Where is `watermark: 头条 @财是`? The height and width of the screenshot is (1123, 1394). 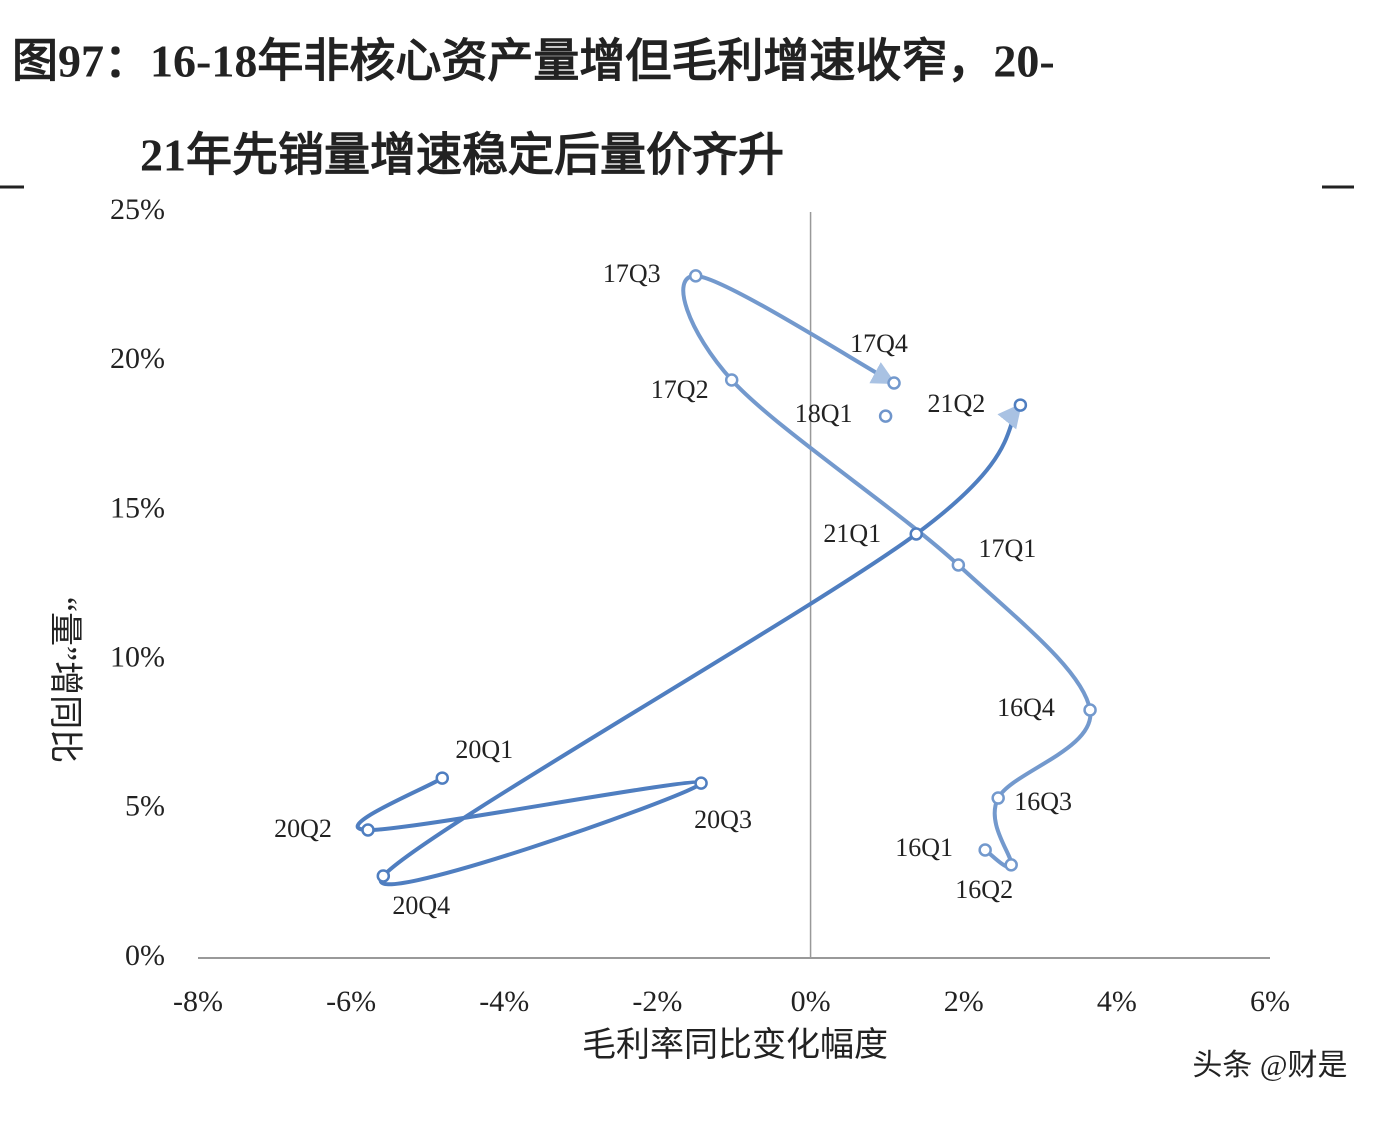
watermark: 头条 @财是 is located at coordinates (1269, 1065).